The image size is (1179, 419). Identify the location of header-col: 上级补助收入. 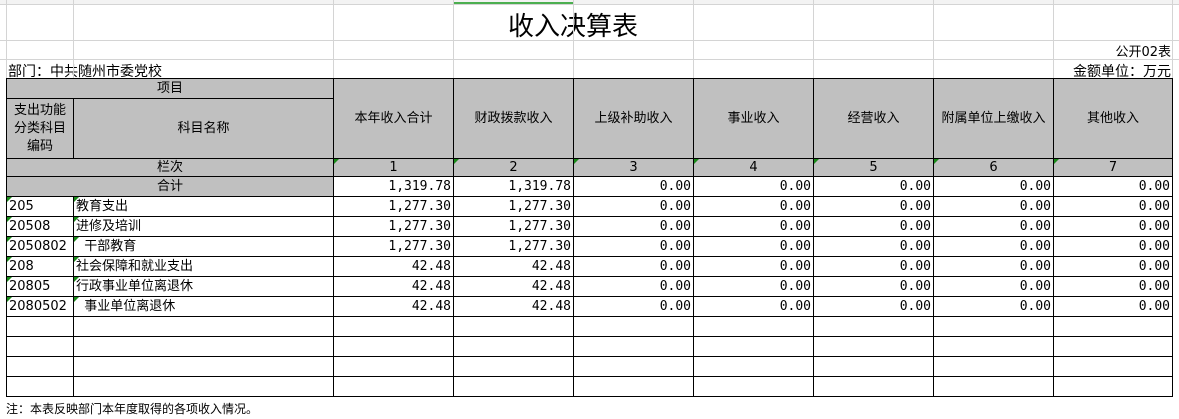
(633, 118).